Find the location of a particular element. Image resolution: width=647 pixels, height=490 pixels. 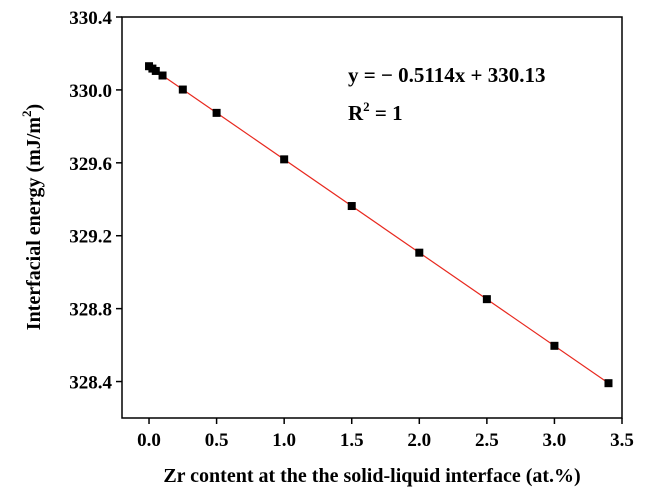

r-squared-symbol: R is located at coordinates (356, 113).